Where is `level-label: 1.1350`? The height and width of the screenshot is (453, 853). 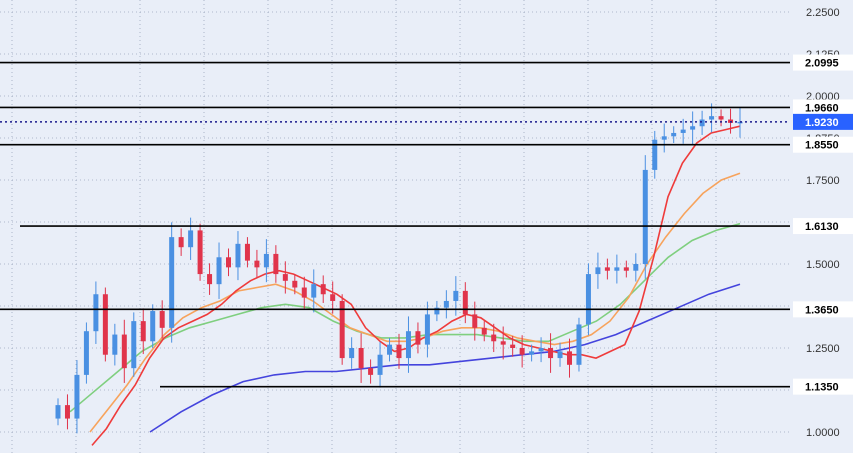
level-label: 1.1350 is located at coordinates (822, 388).